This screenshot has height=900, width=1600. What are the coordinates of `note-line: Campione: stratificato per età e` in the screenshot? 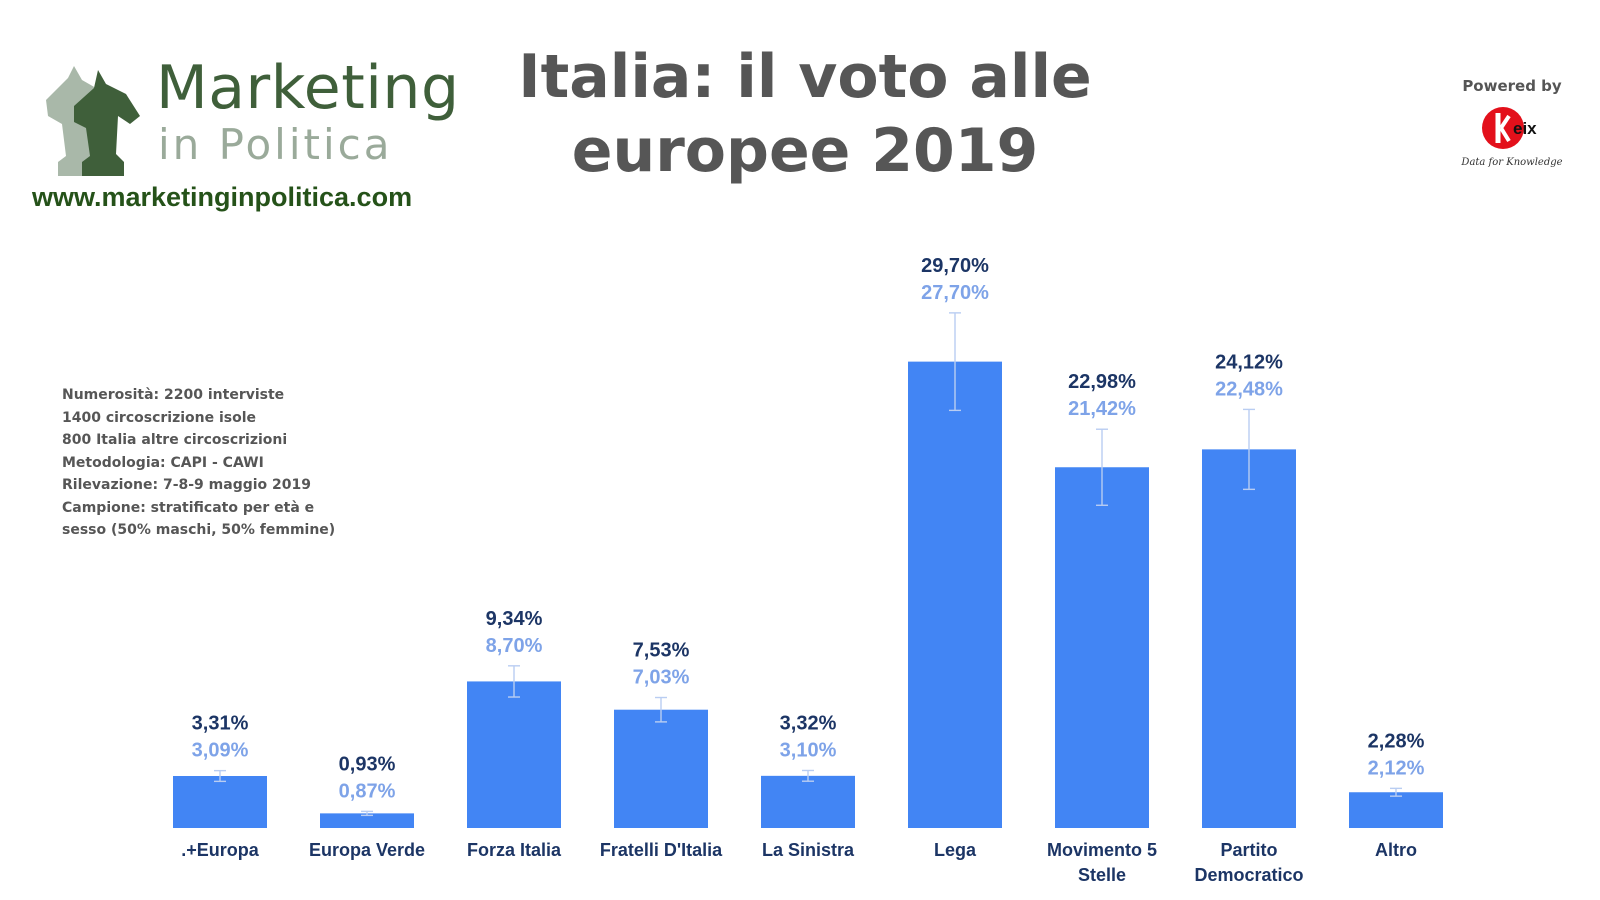 It's located at (188, 507).